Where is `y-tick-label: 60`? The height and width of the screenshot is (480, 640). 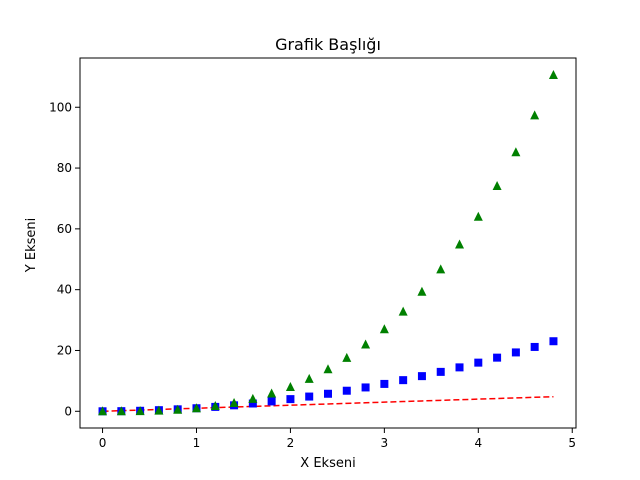 y-tick-label: 60 is located at coordinates (64, 229).